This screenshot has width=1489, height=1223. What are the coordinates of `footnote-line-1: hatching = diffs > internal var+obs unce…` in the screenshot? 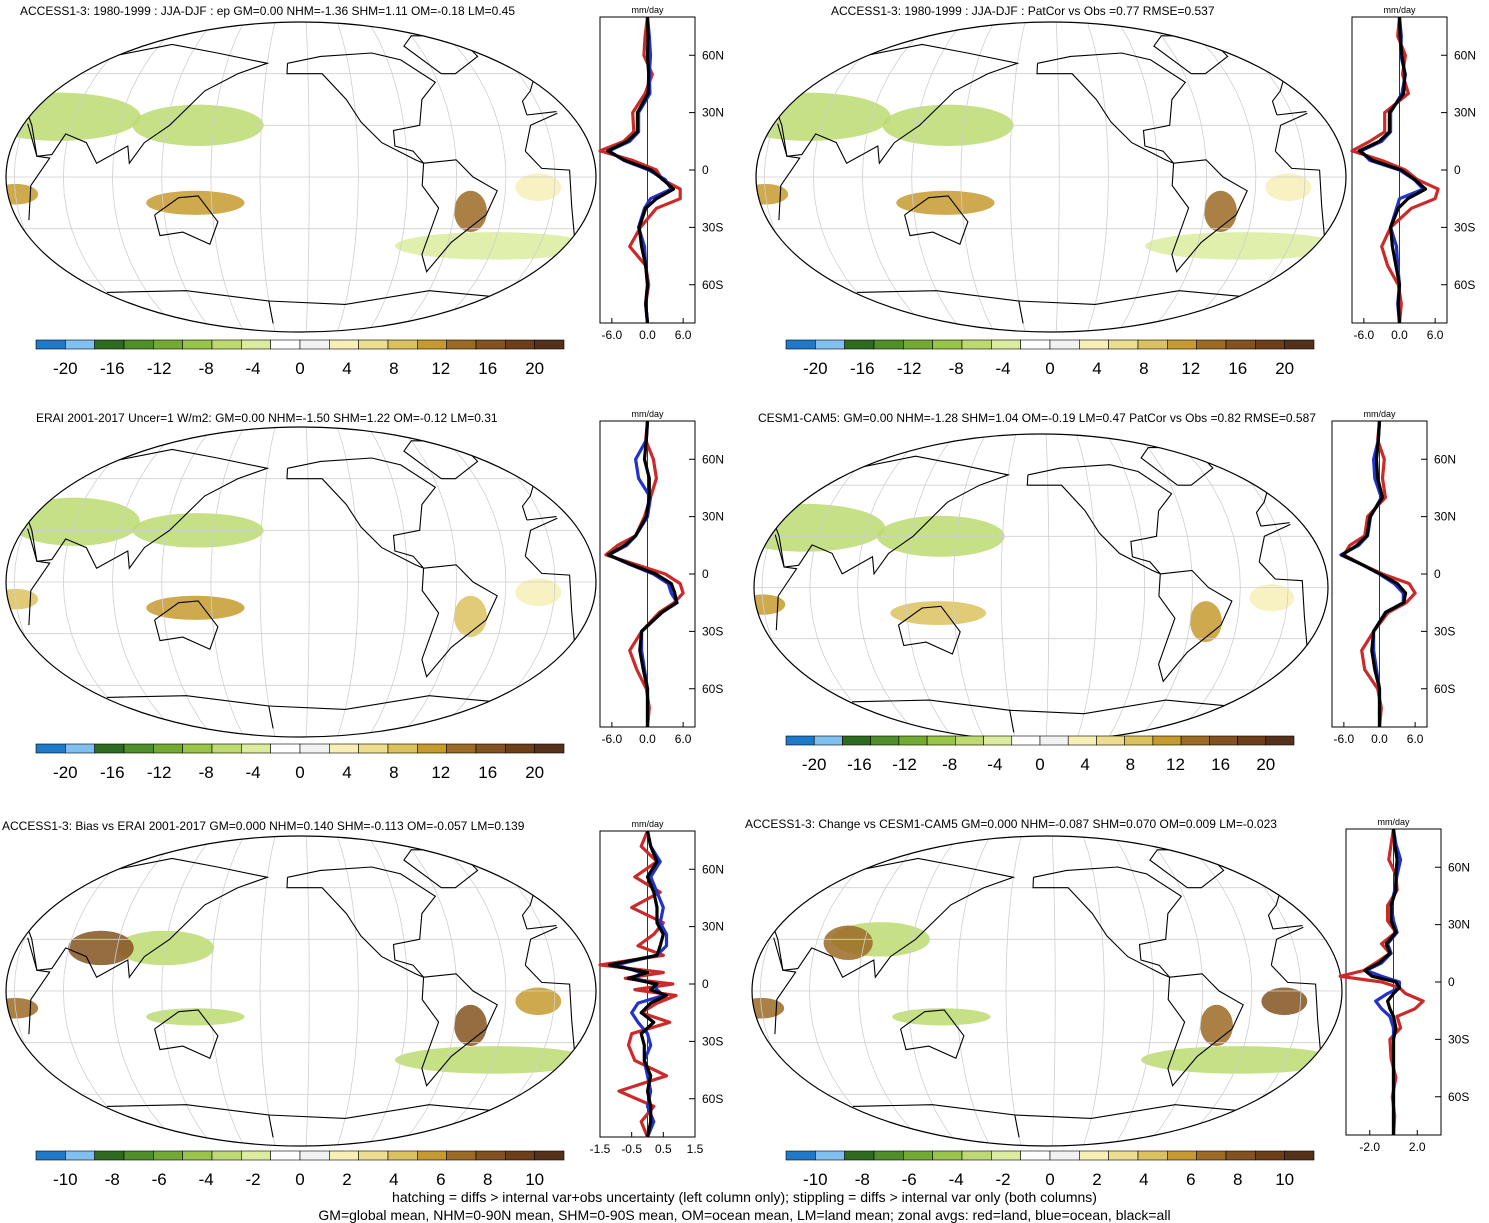 It's located at (744, 1197).